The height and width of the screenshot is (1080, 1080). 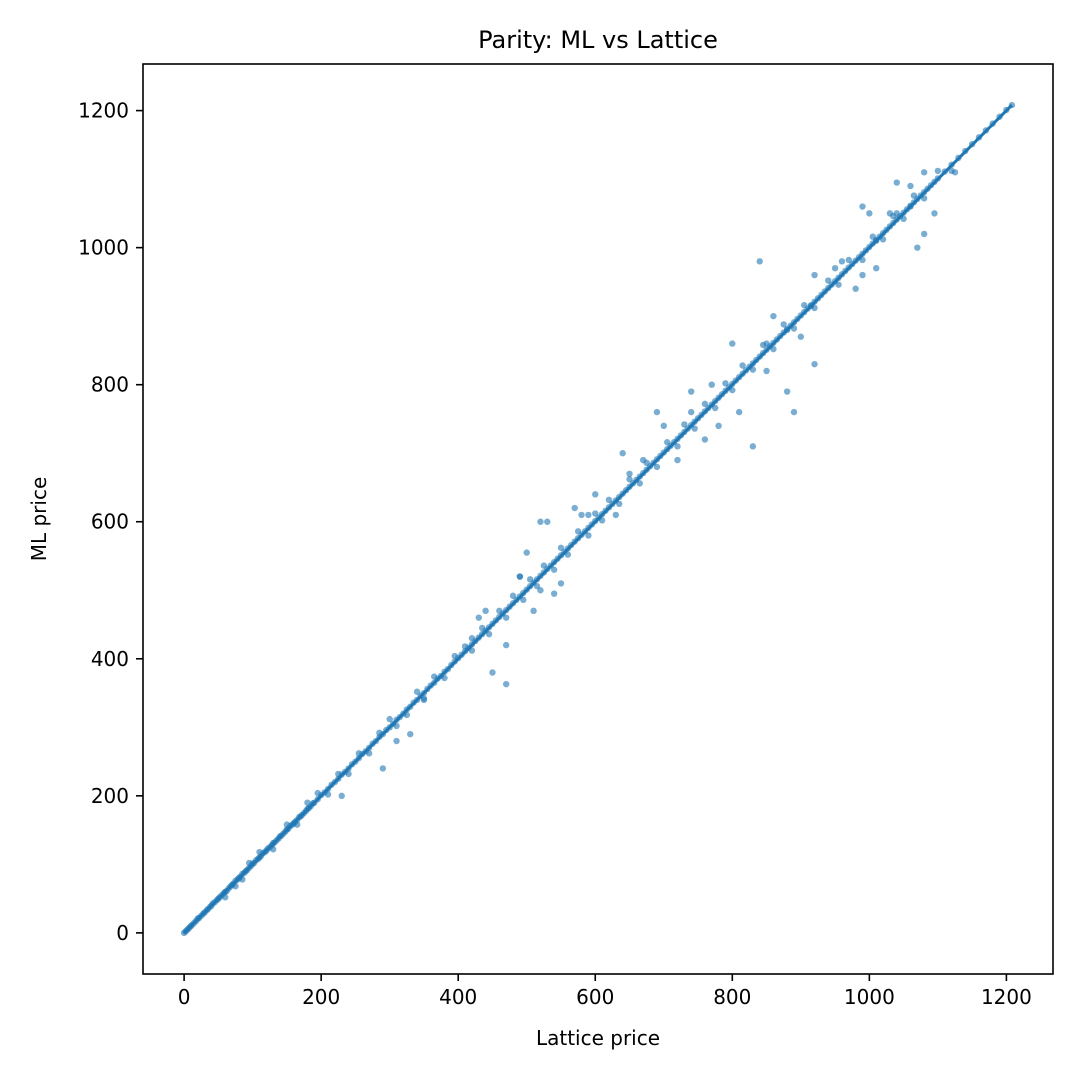 What do you see at coordinates (103, 248) in the screenshot?
I see `y-tick-label: 1000` at bounding box center [103, 248].